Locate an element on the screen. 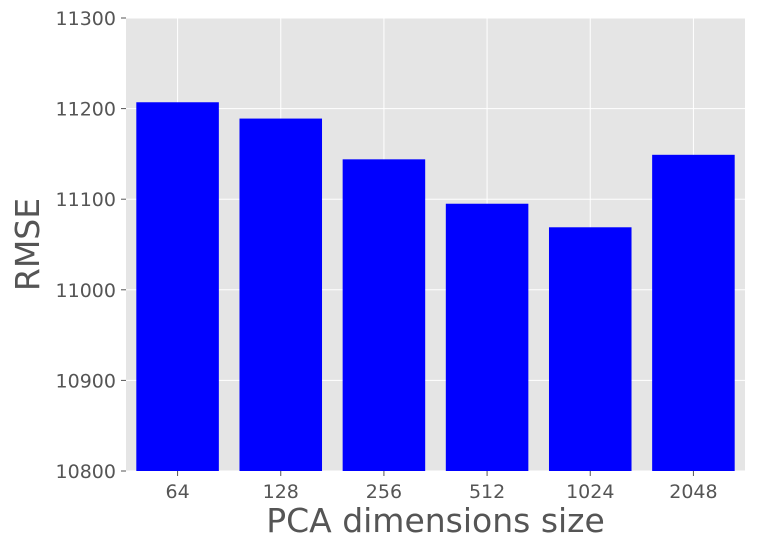 This screenshot has height=549, width=758. x-tick-label: 64 is located at coordinates (177, 492).